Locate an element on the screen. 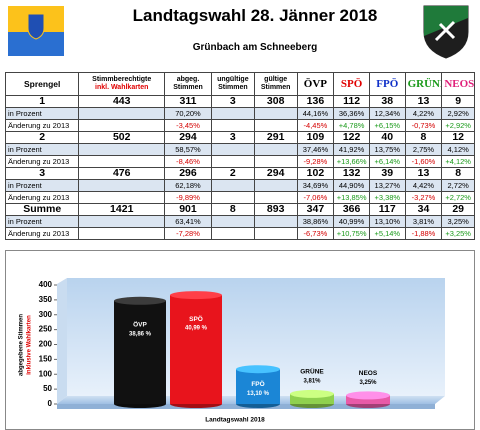 This screenshot has width=480, height=430. cell: 3,81% is located at coordinates (423, 221).